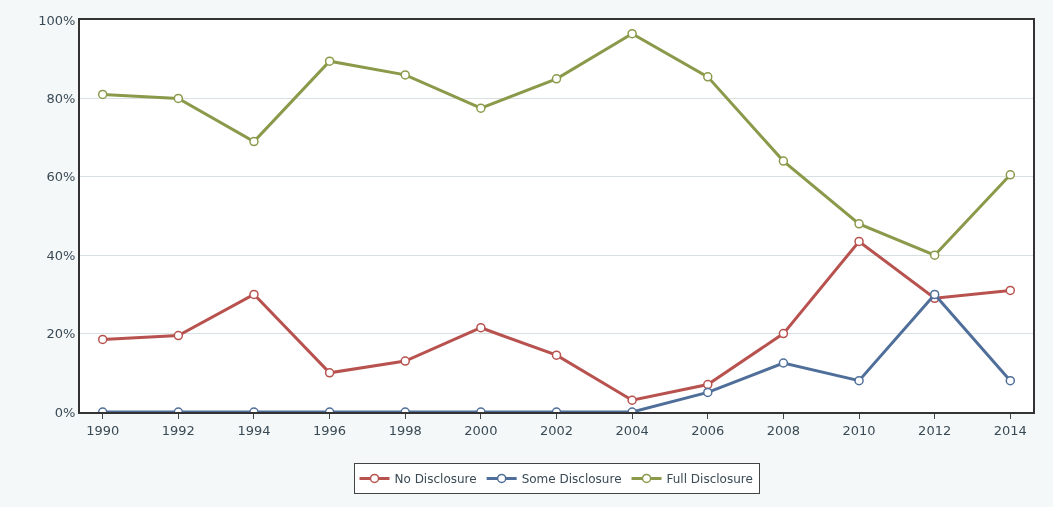 The image size is (1053, 507). Describe the element at coordinates (481, 430) in the screenshot. I see `x-tick-label: 2000` at that location.